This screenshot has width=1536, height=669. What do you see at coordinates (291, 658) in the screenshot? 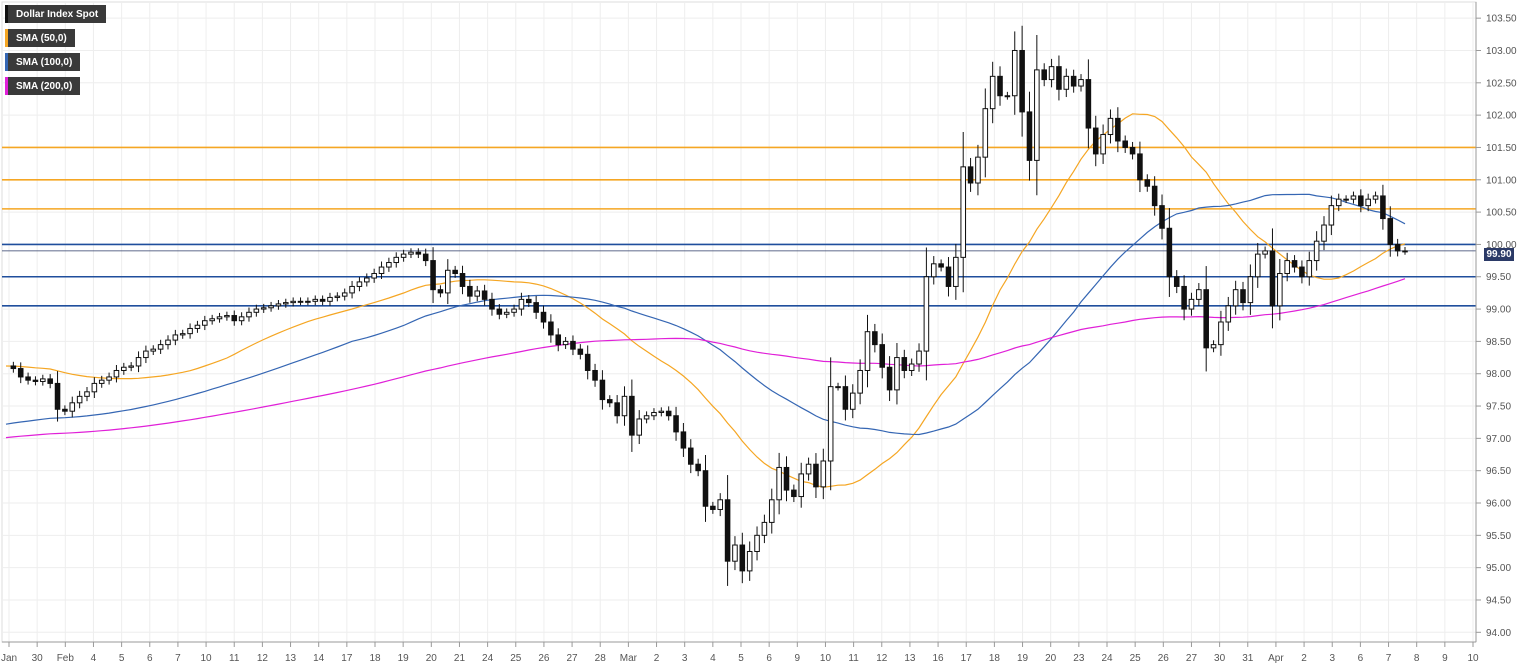
I see `x-tick-label: 13` at bounding box center [291, 658].